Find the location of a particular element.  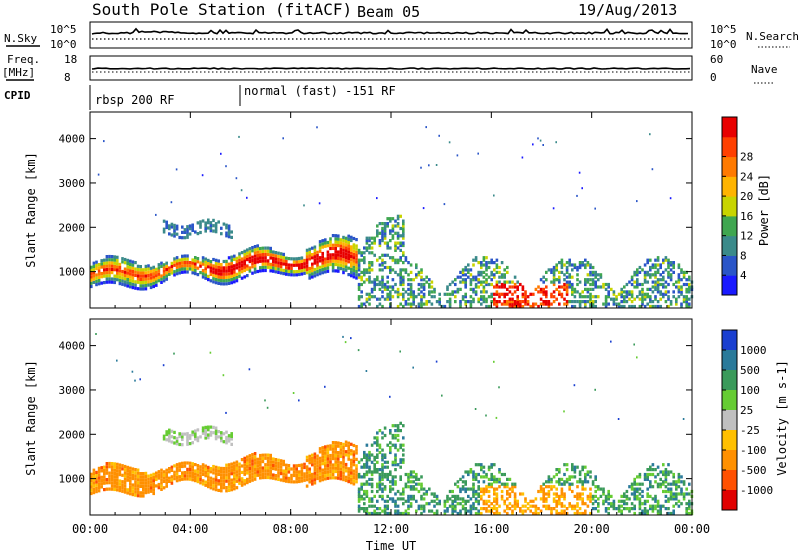

colorbar-tick-label: -25 is located at coordinates (750, 430).